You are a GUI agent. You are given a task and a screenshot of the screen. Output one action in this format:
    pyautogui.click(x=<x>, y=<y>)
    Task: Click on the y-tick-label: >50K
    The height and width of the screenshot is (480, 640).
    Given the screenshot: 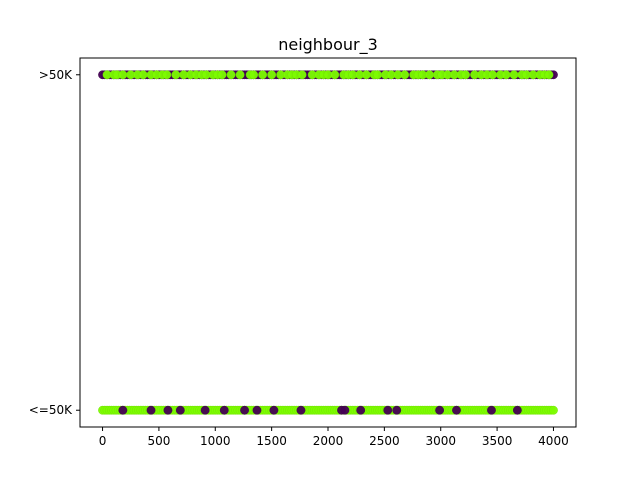 What is the action you would take?
    pyautogui.click(x=56, y=75)
    